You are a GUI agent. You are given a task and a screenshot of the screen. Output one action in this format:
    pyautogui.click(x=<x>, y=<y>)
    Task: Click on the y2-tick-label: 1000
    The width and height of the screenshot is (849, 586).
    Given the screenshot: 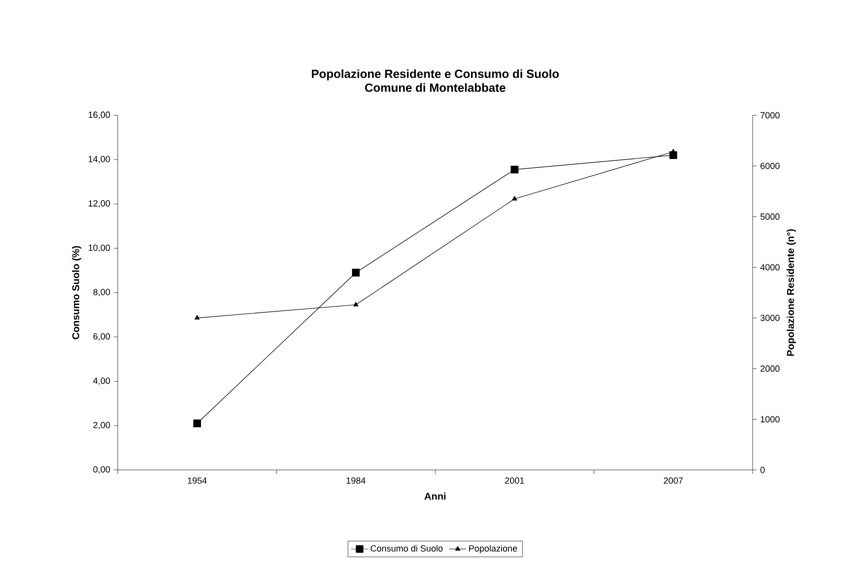 What is the action you would take?
    pyautogui.click(x=770, y=419)
    